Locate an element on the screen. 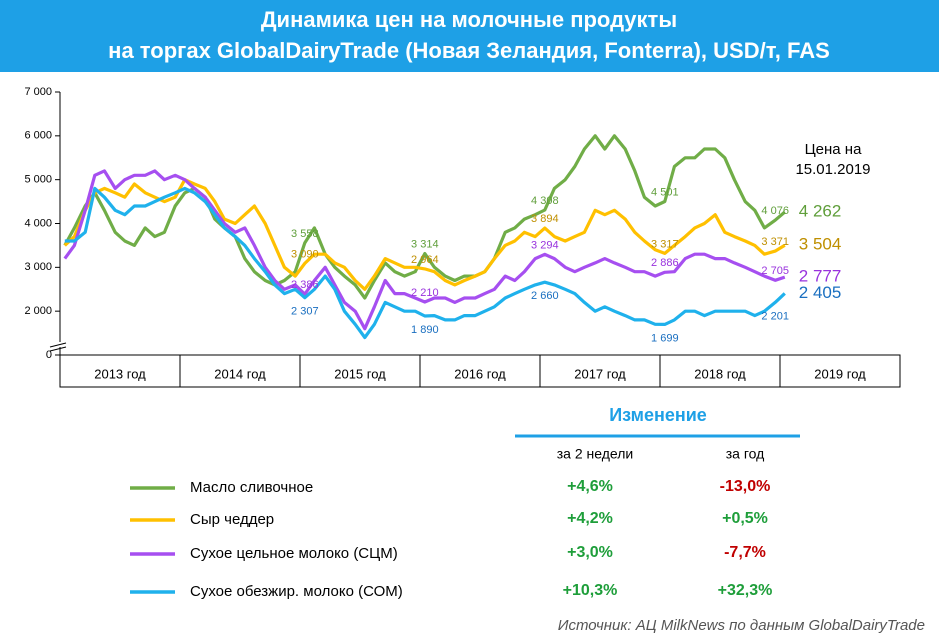 Image resolution: width=939 pixels, height=642 pixels. legend-label: Сухое цельное молоко (СЦМ) is located at coordinates (294, 553).